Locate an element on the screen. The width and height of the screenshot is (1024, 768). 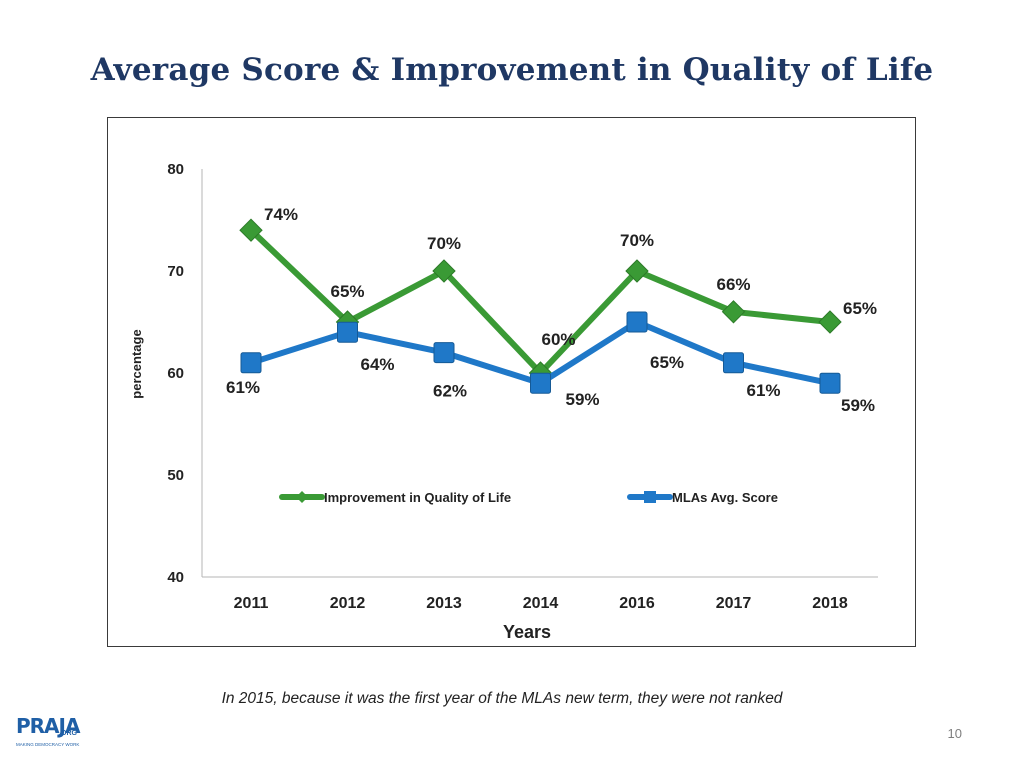
y-tick-label: 50 is located at coordinates (175, 475).